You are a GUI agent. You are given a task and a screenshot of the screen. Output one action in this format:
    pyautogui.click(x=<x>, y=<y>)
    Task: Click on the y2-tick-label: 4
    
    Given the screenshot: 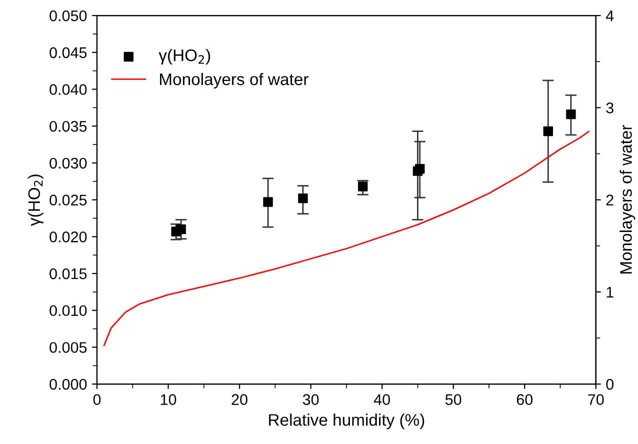 What is the action you would take?
    pyautogui.click(x=610, y=16)
    